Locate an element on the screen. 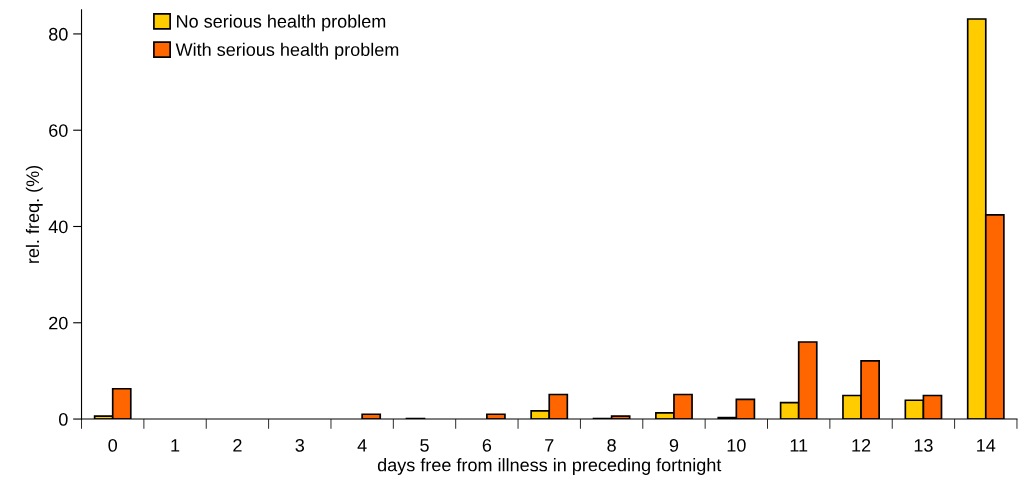 The height and width of the screenshot is (493, 1019). x-tick-label: 9 is located at coordinates (674, 445).